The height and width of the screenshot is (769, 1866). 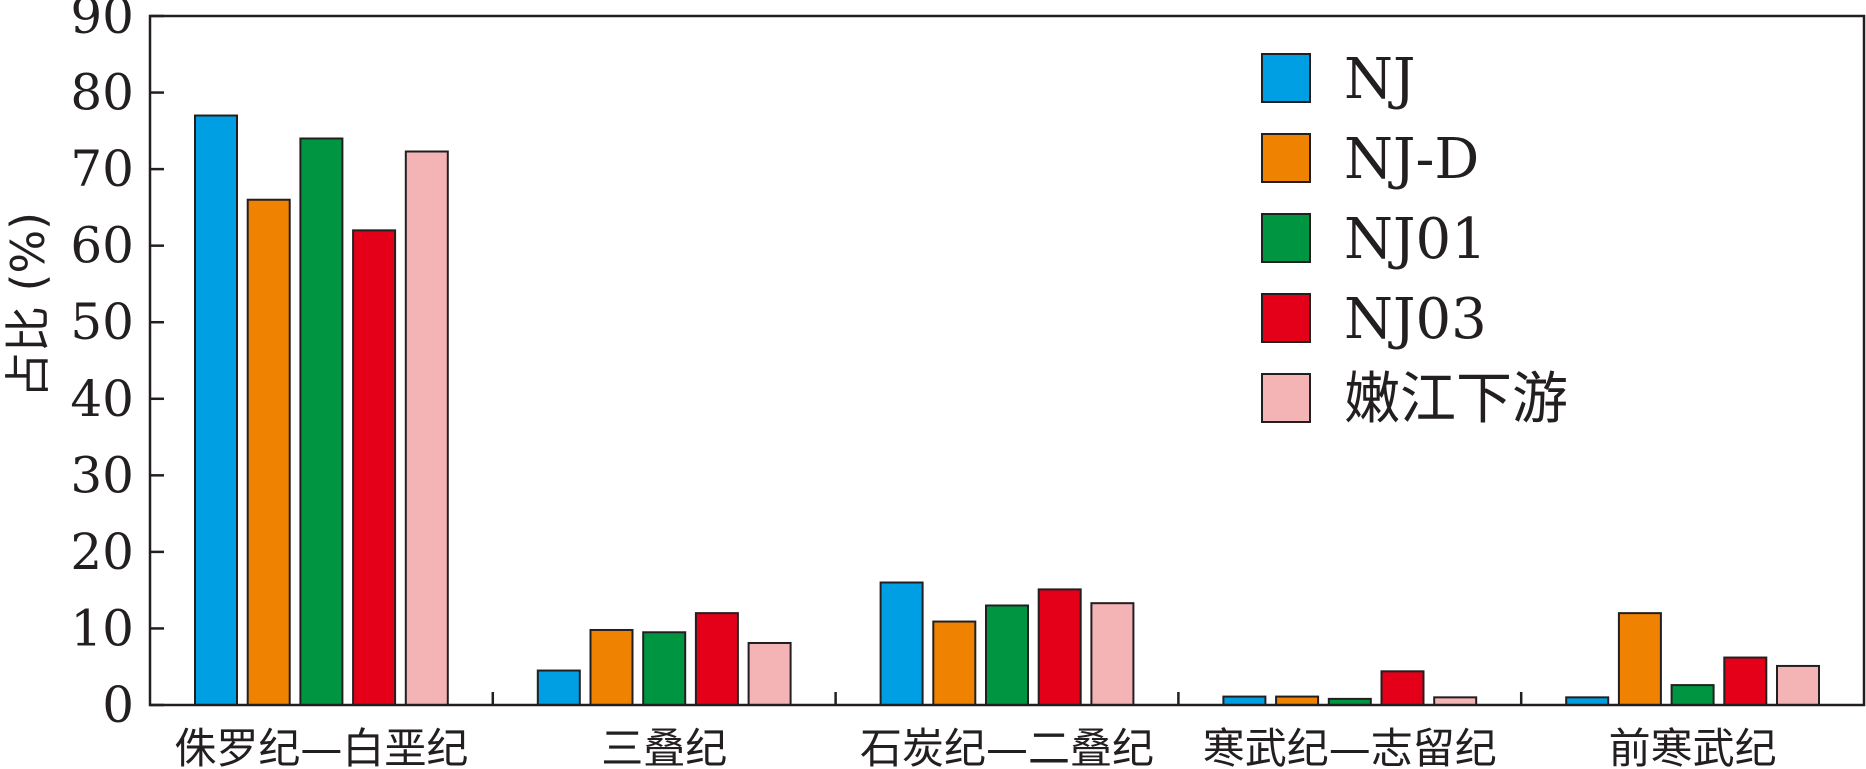 What do you see at coordinates (102, 22) in the screenshot?
I see `y-tick-label: 90` at bounding box center [102, 22].